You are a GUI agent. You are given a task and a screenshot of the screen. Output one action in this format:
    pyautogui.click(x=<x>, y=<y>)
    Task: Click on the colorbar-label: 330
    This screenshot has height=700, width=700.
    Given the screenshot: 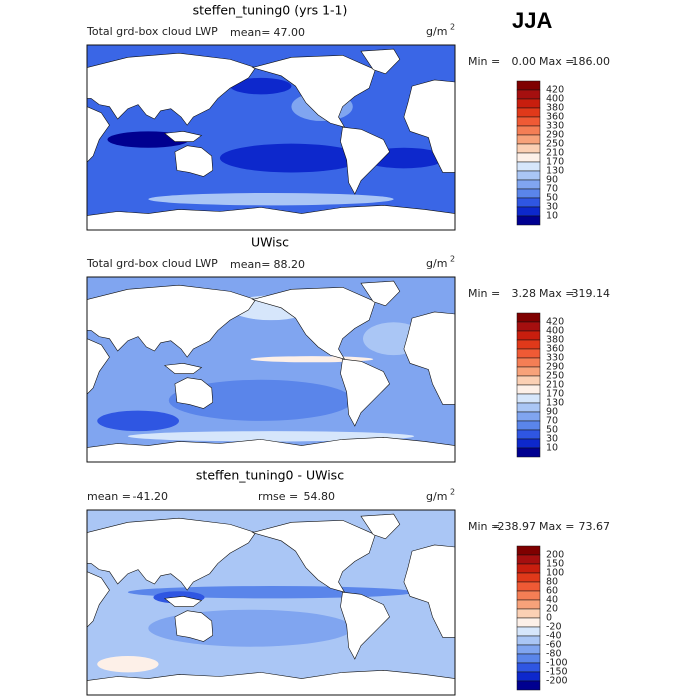 What is the action you would take?
    pyautogui.click(x=555, y=358)
    